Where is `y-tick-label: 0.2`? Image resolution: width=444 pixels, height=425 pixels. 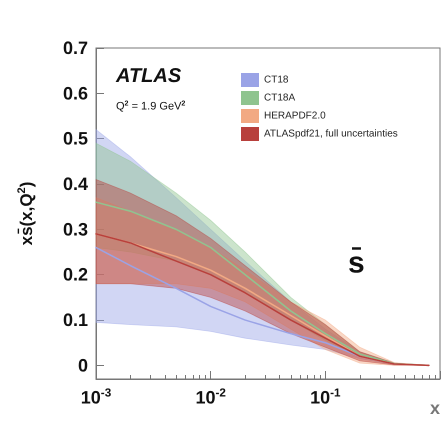 y-tick-label: 0.2 is located at coordinates (75, 274).